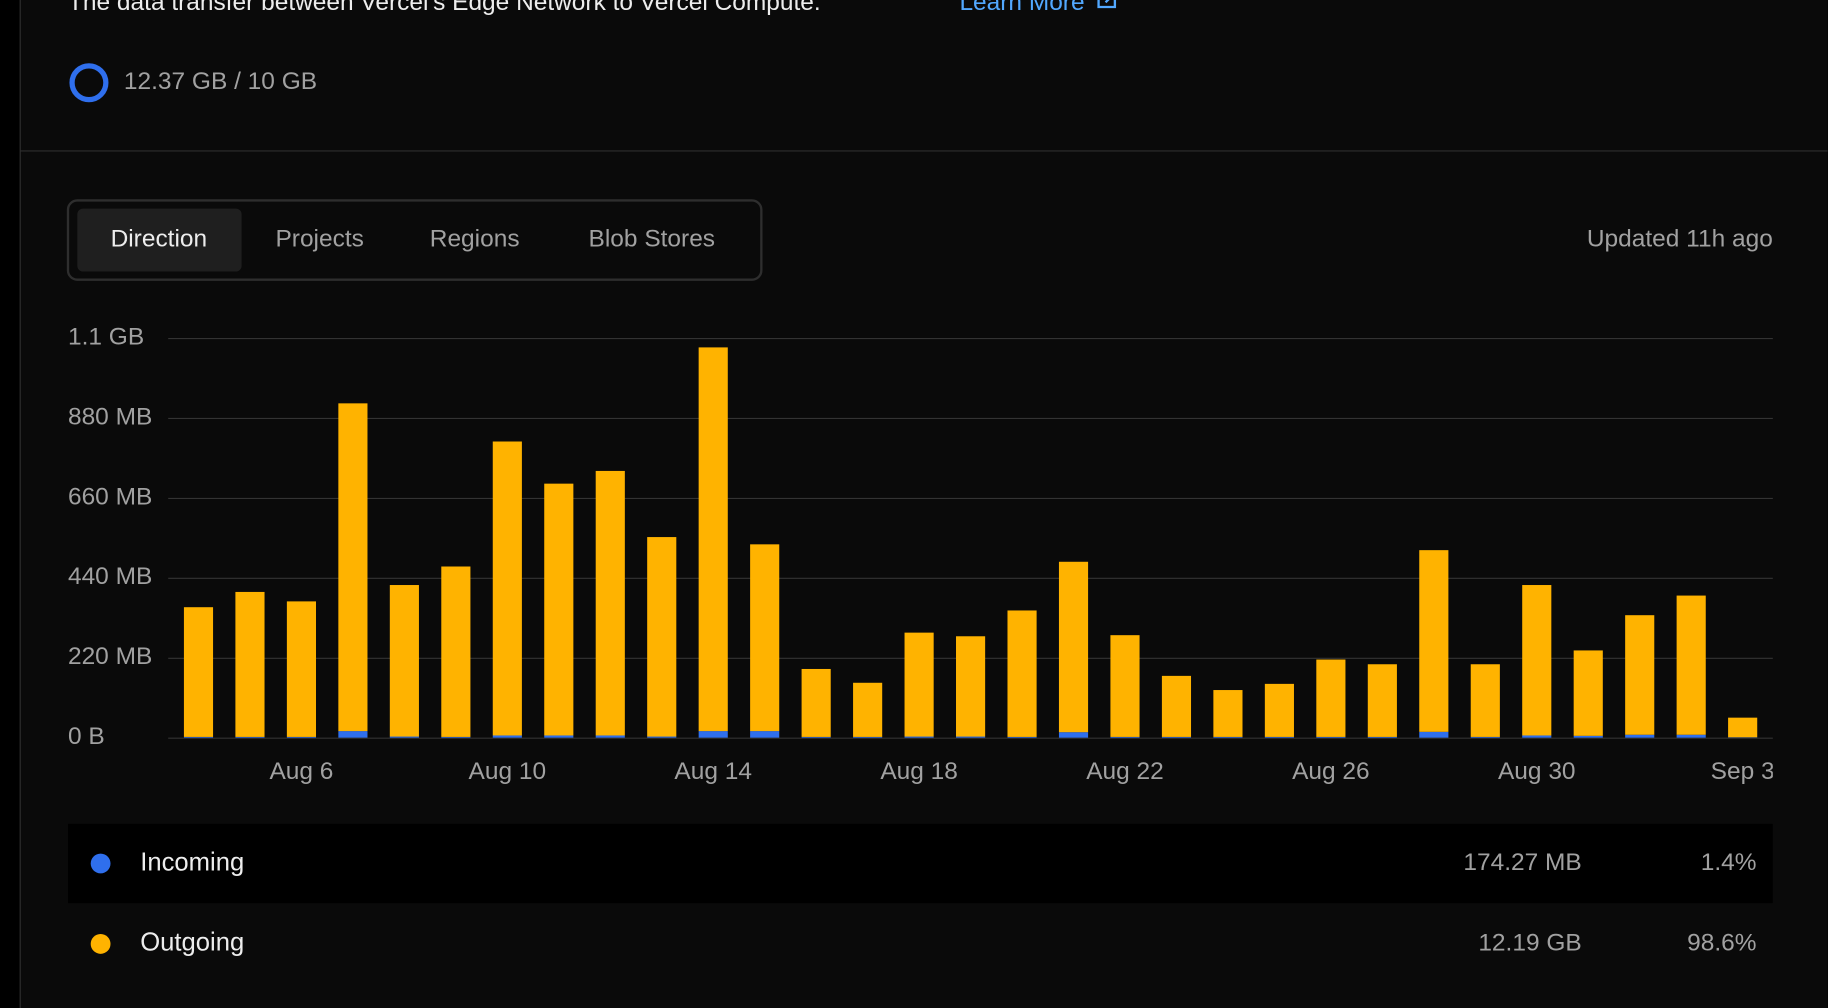  I want to click on x-tick-label: Aug 6, so click(301, 771).